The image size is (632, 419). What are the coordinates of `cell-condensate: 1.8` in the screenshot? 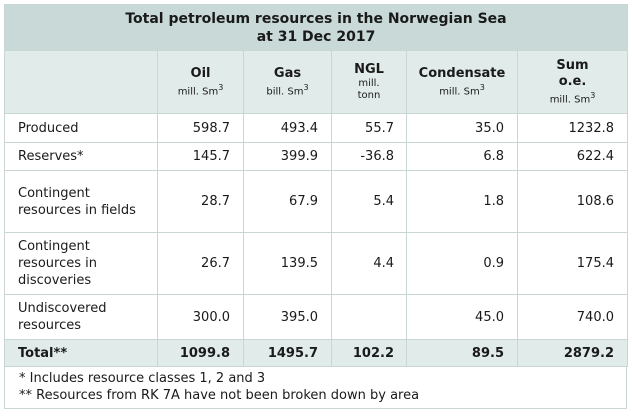 It's located at (462, 201).